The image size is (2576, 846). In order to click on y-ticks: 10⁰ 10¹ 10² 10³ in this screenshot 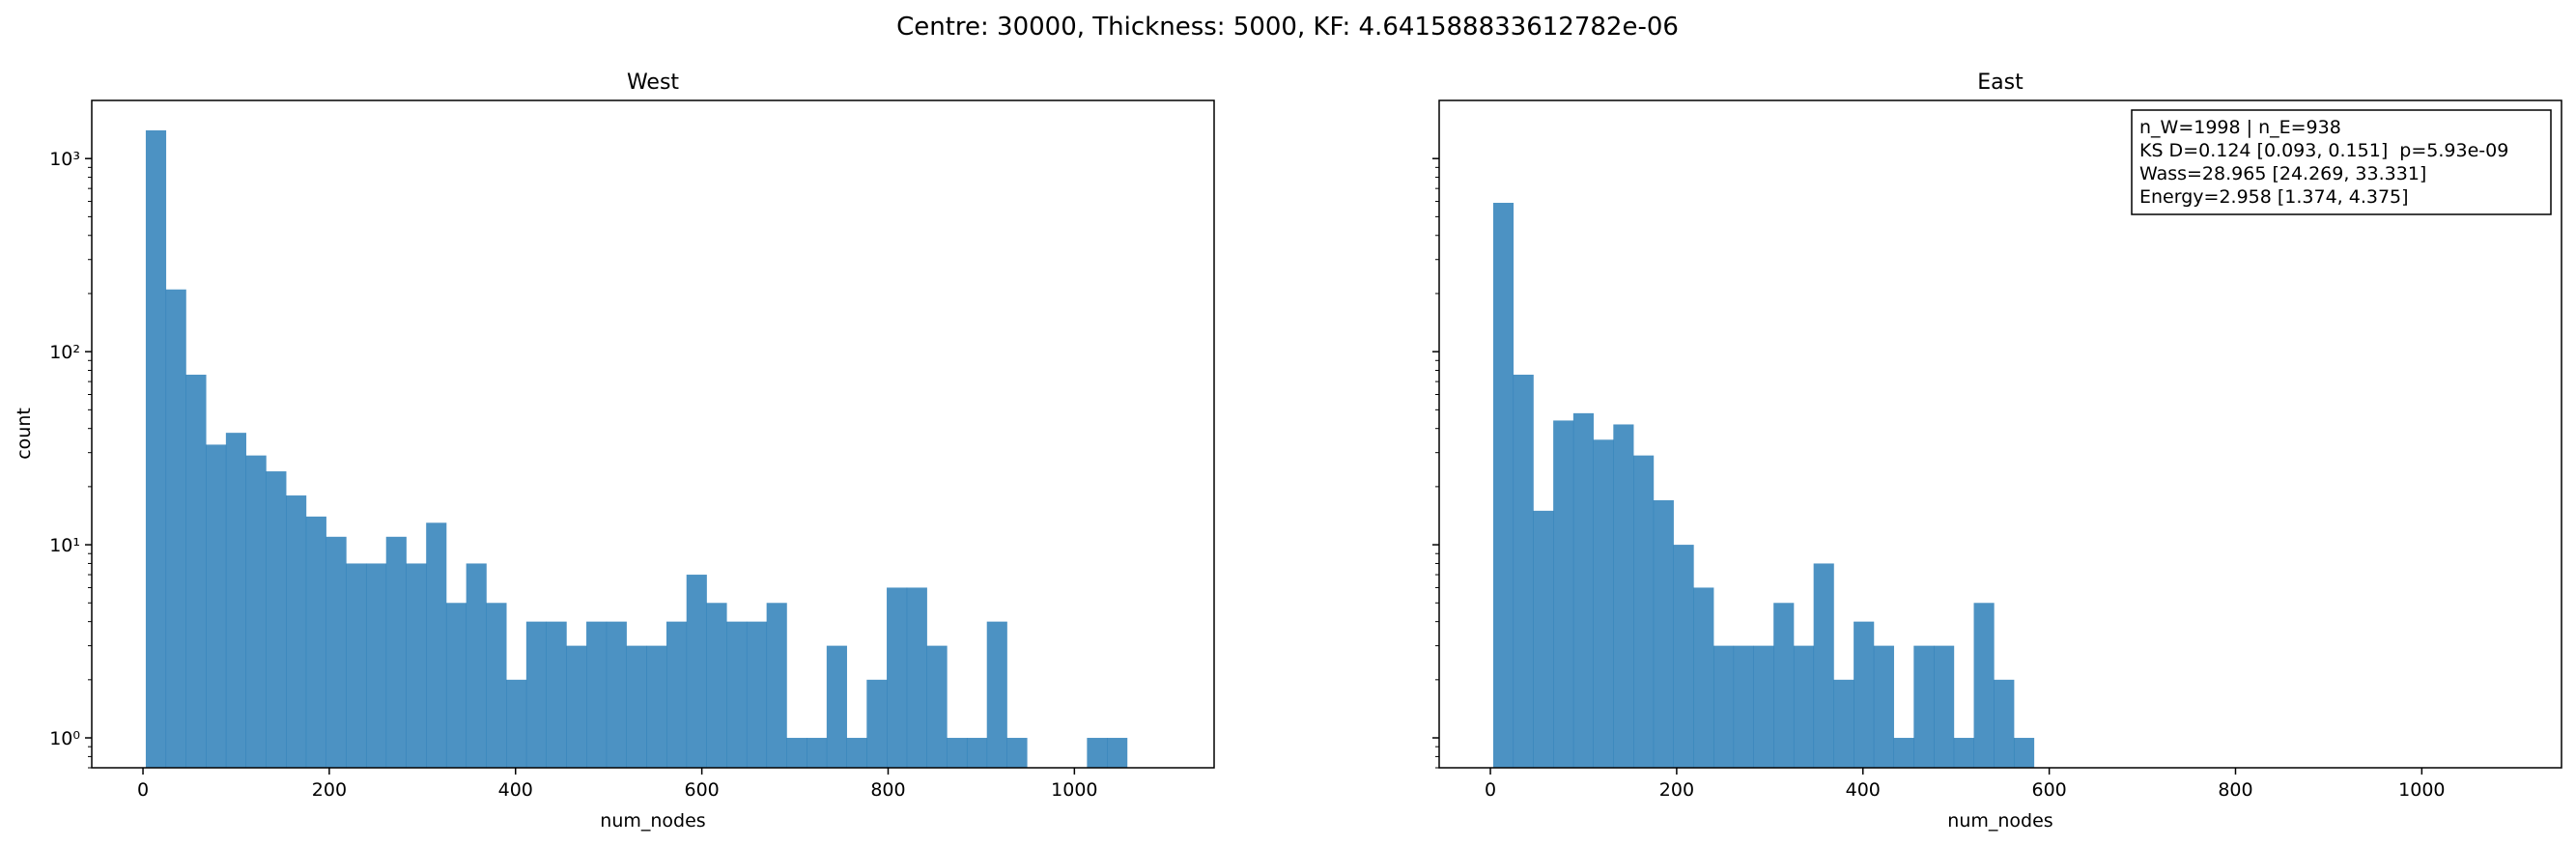, I will do `click(70, 459)`.